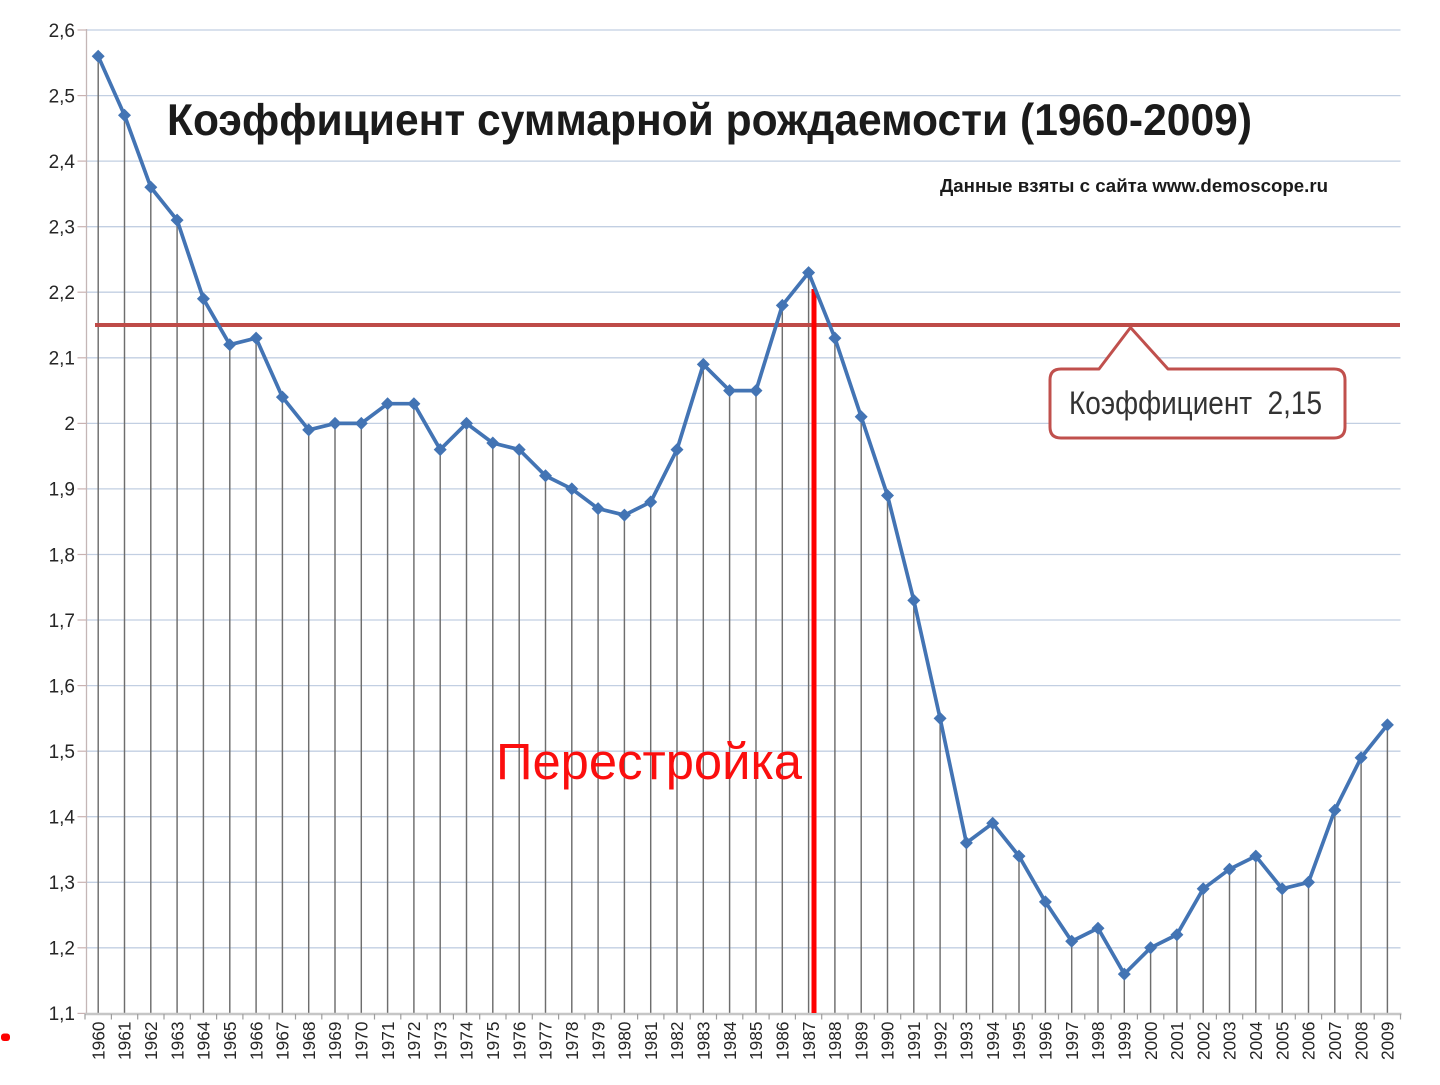 The height and width of the screenshot is (1085, 1440). What do you see at coordinates (62, 818) in the screenshot?
I see `svg-text: 1,4` at bounding box center [62, 818].